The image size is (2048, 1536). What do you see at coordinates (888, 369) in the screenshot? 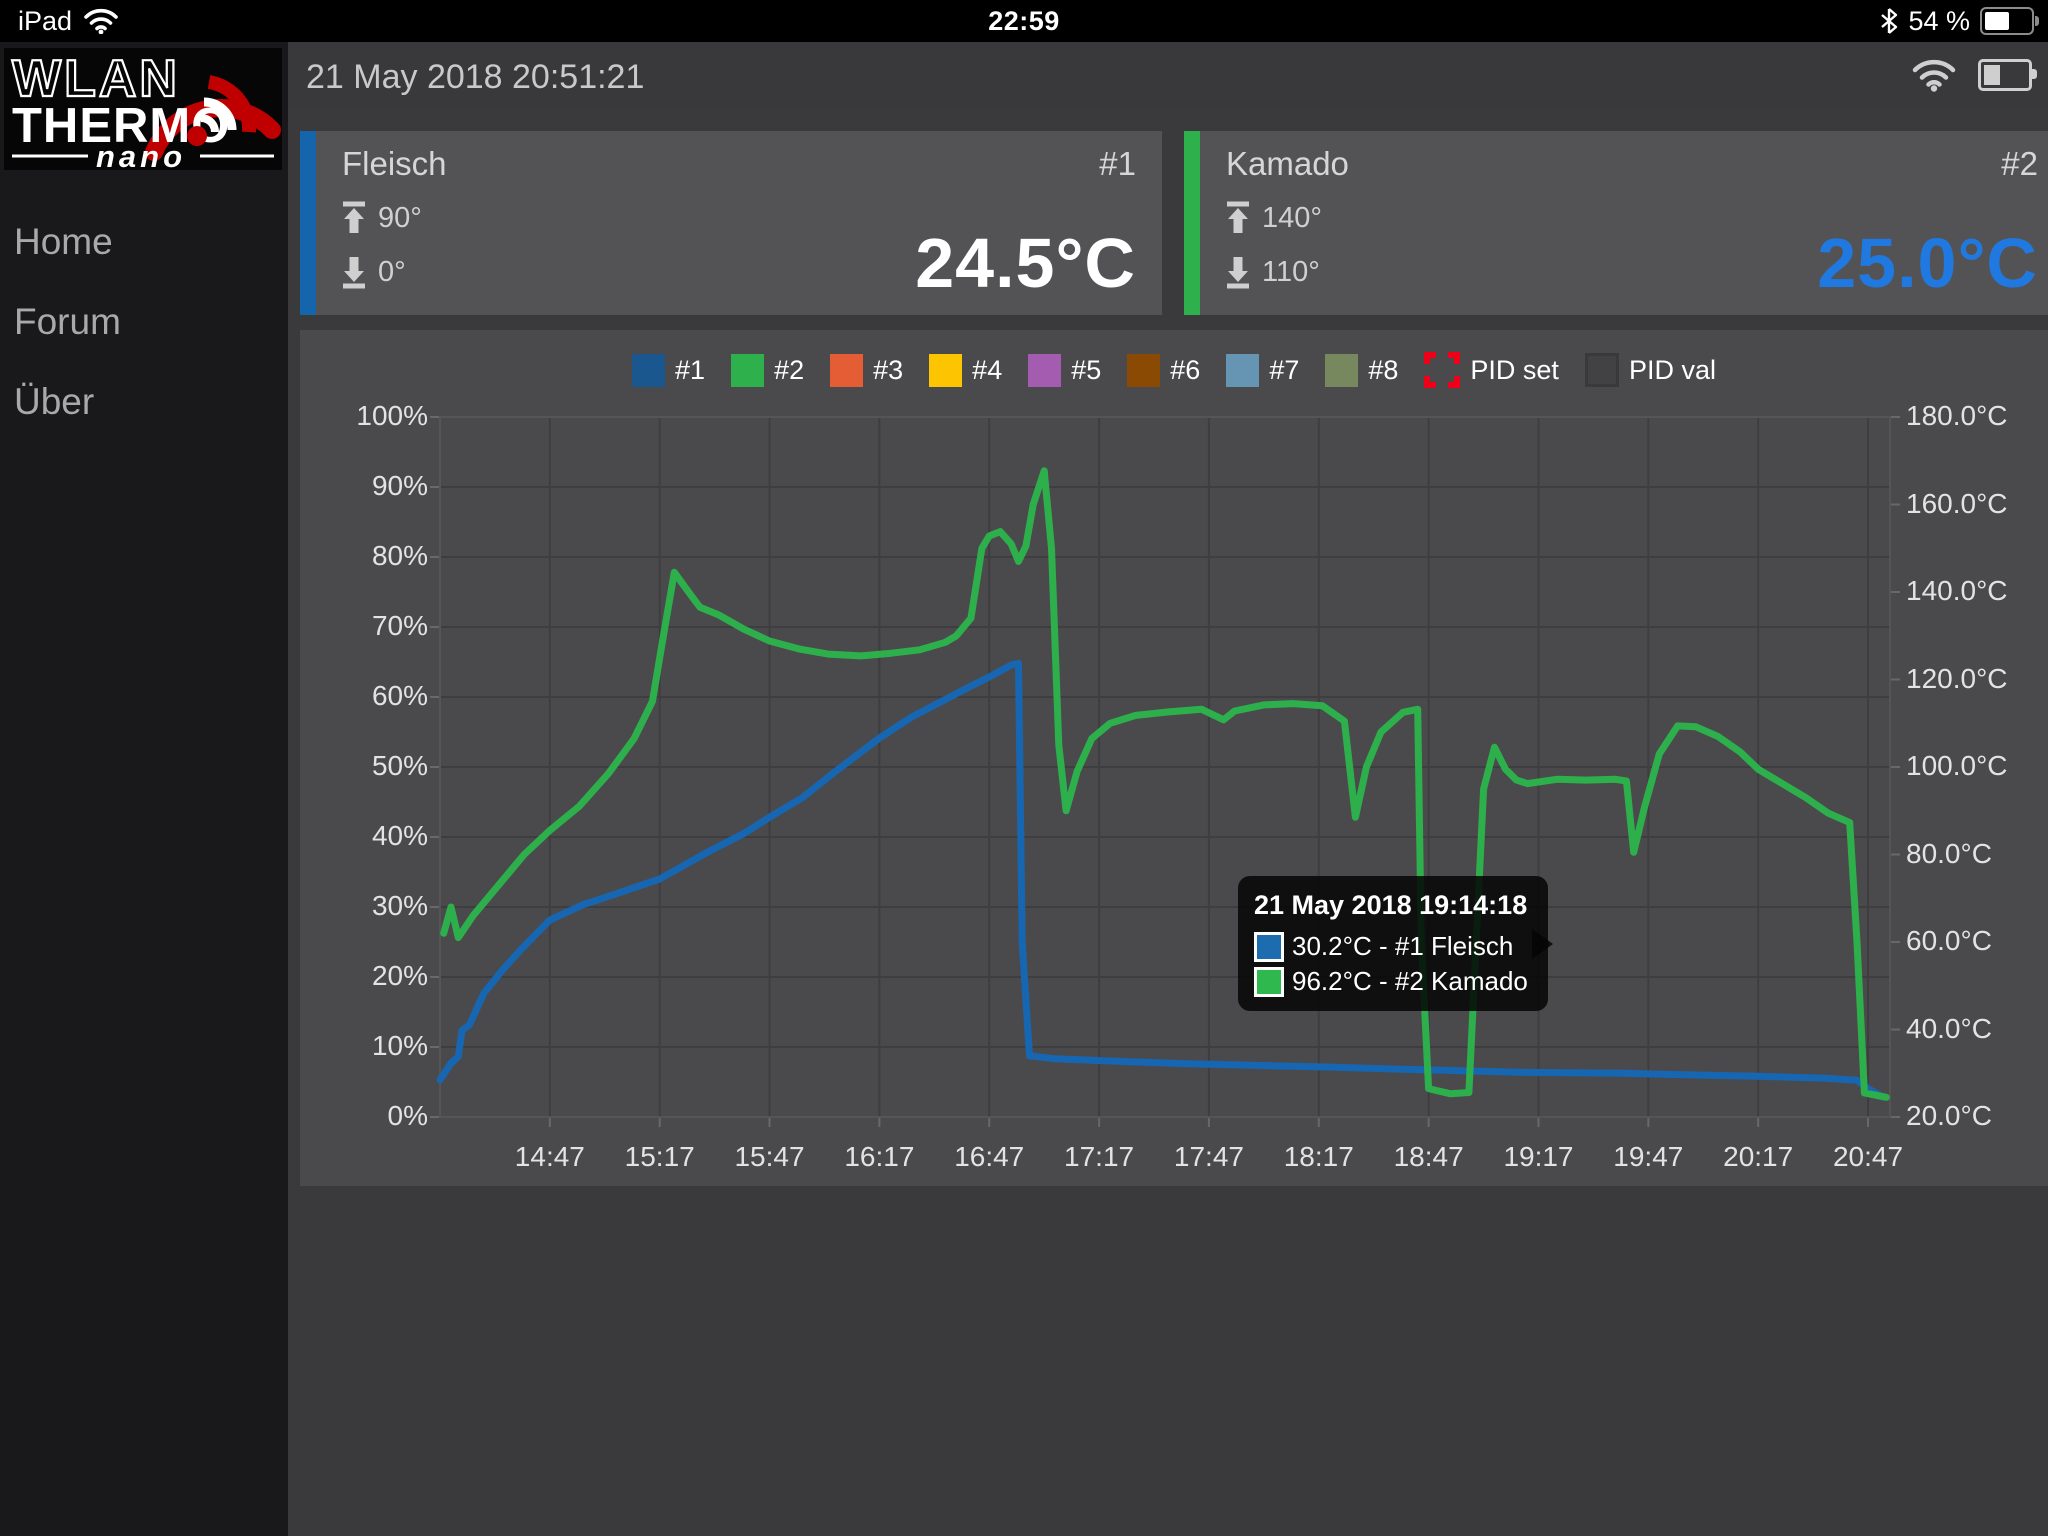
I see `legend-label: #3` at bounding box center [888, 369].